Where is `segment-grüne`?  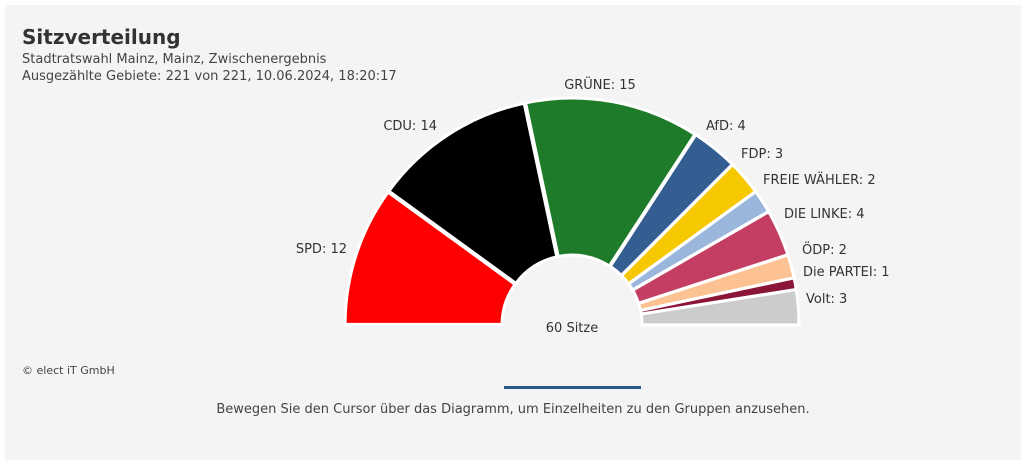 segment-grüne is located at coordinates (610, 182).